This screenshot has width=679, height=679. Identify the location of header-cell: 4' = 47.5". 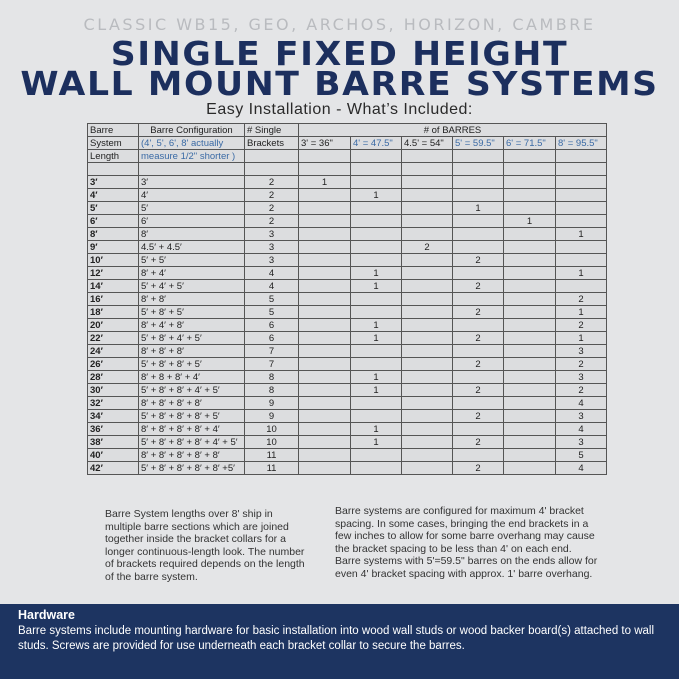
(376, 143).